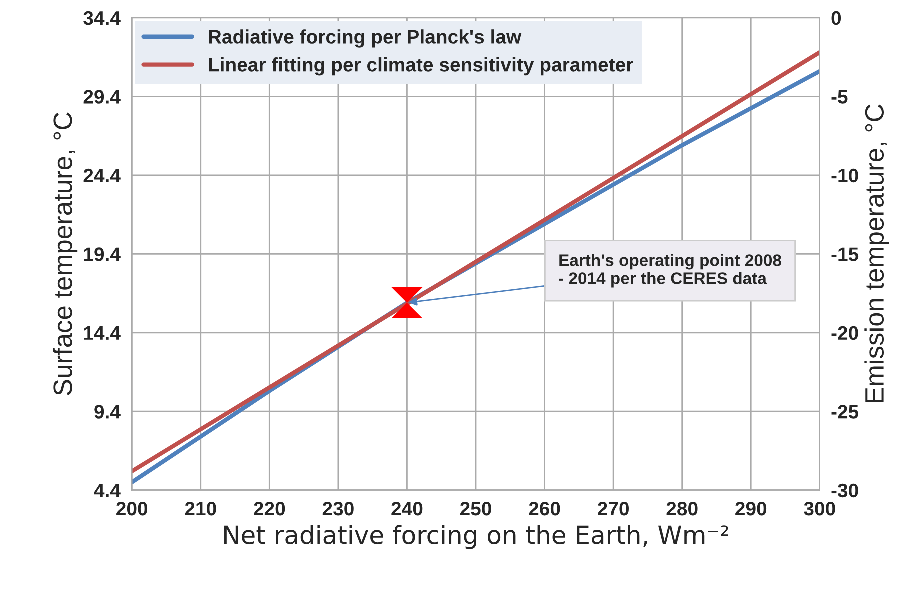  What do you see at coordinates (102, 18) in the screenshot?
I see `y-tick-label: 34.4` at bounding box center [102, 18].